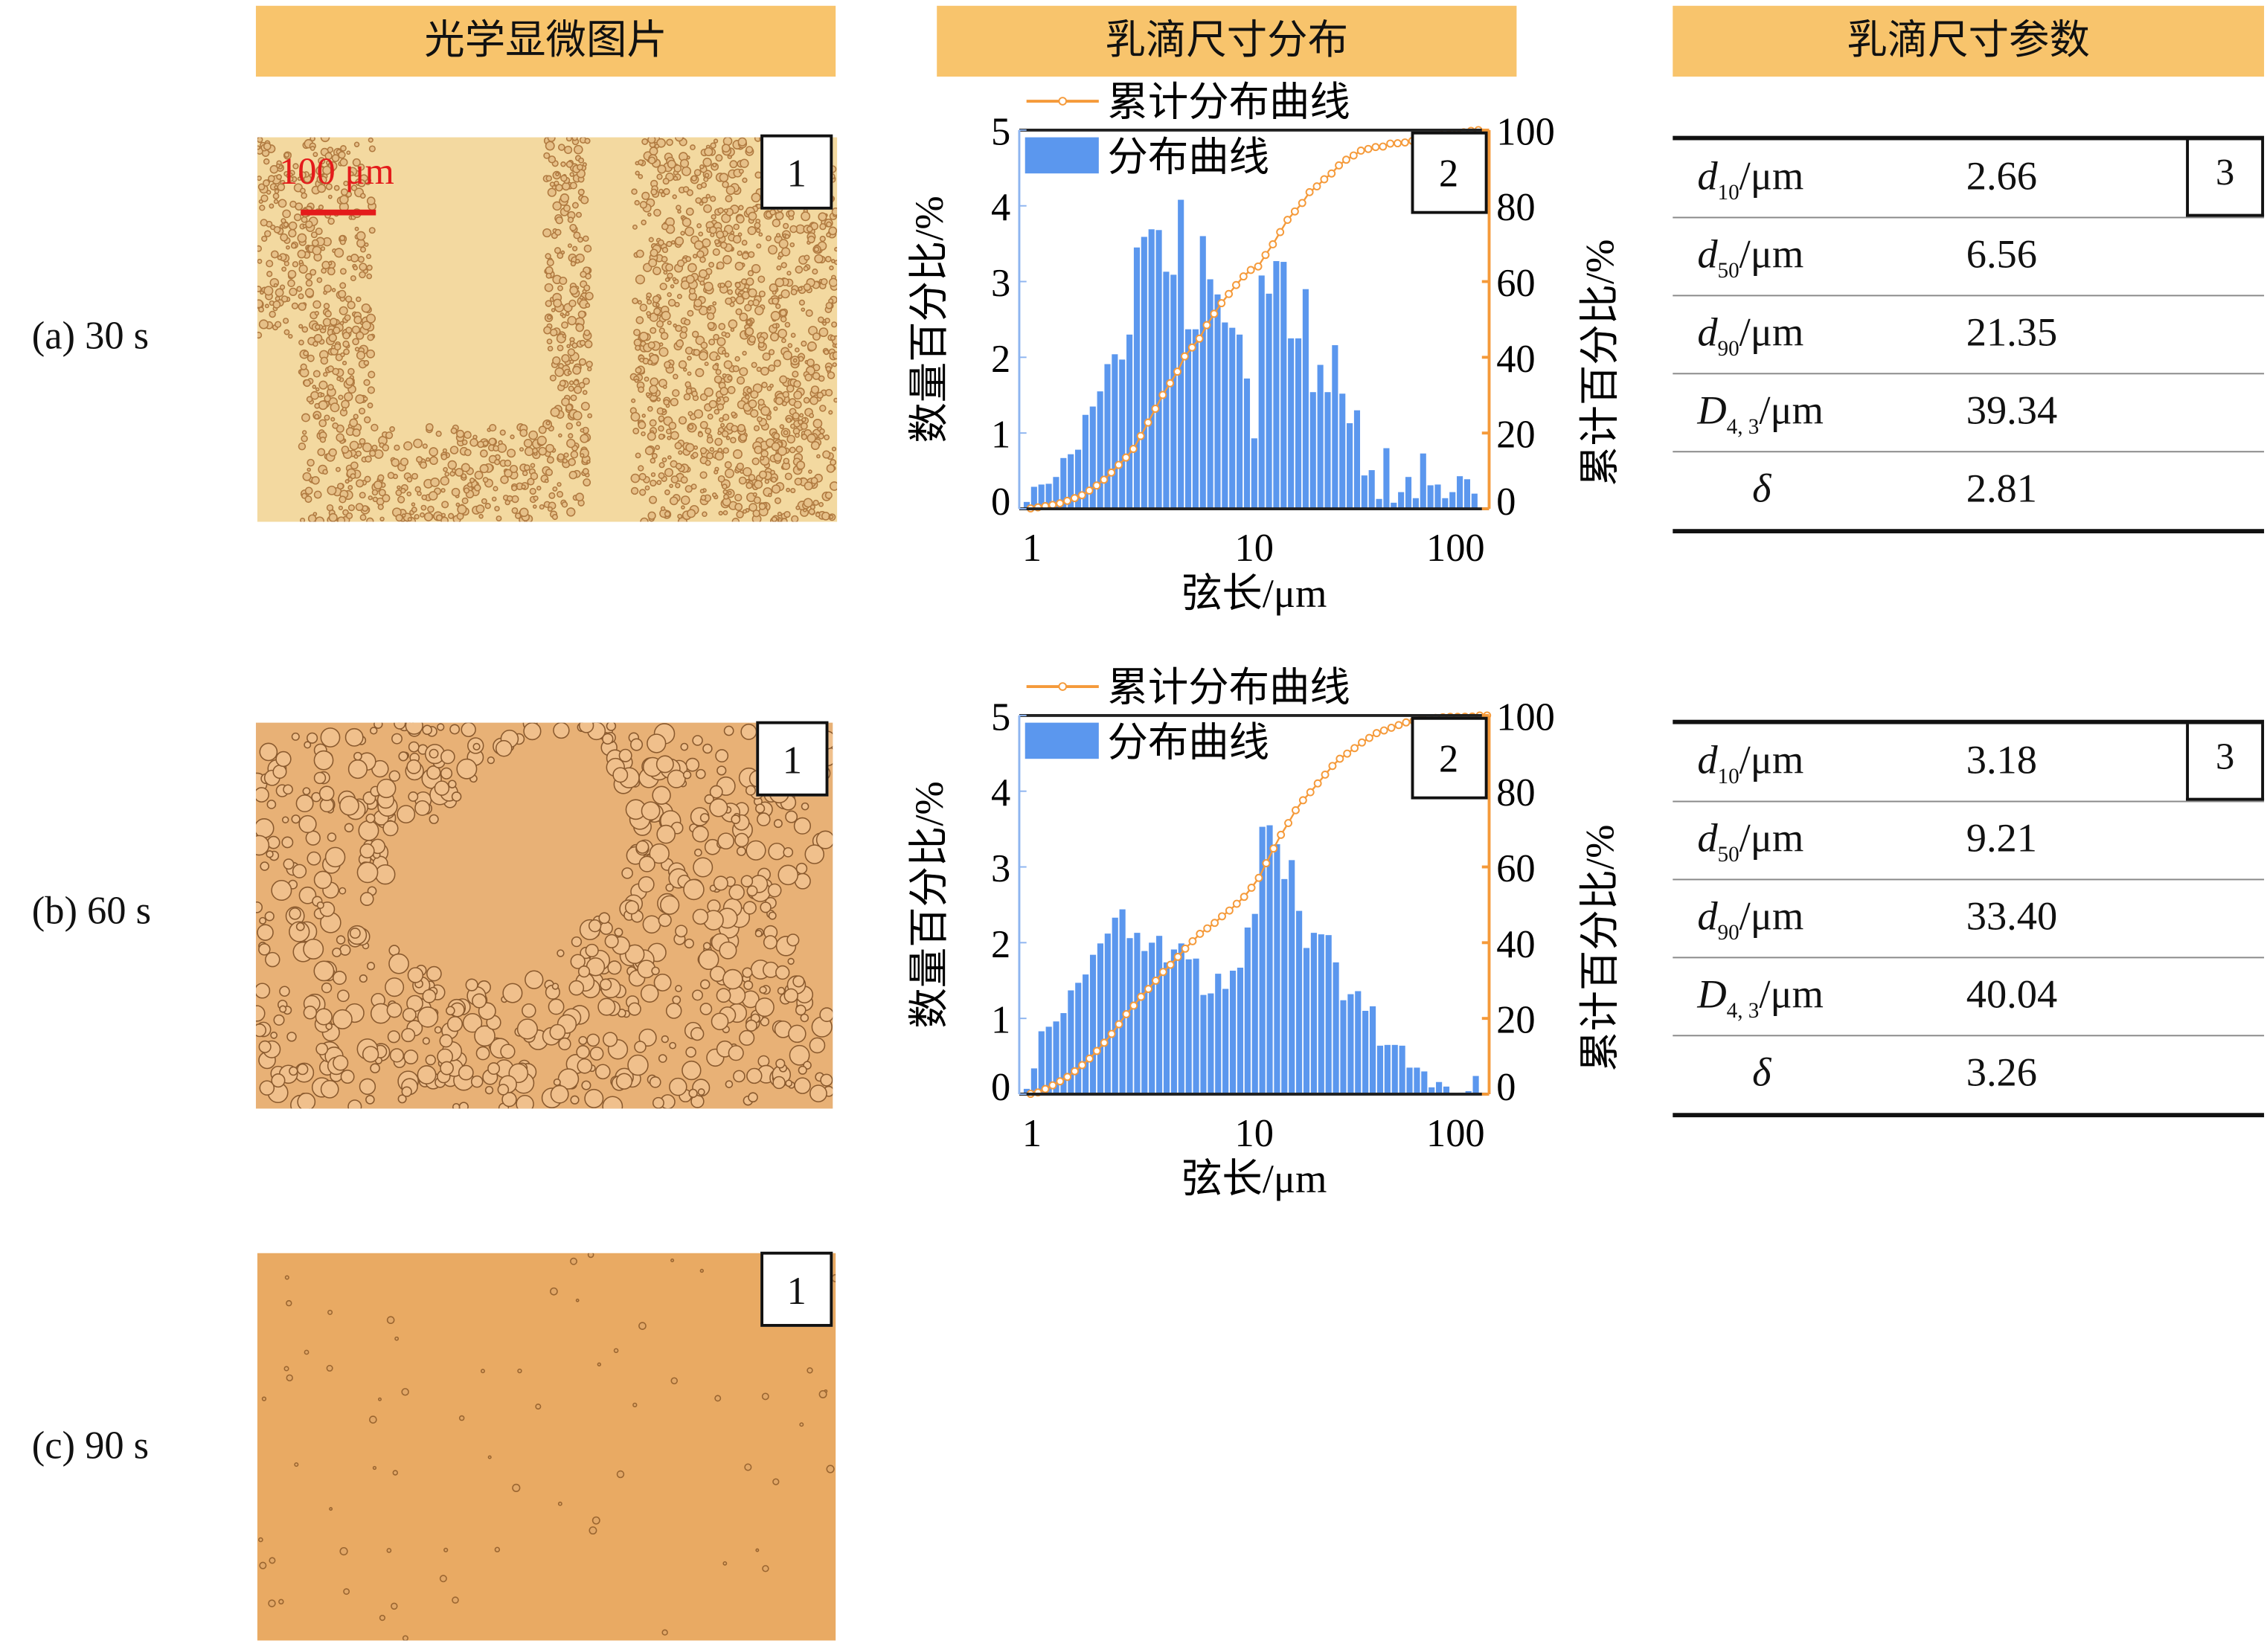  Describe the element at coordinates (1969, 41) in the screenshot. I see `header-parameters: 乳滴尺寸参数` at that location.